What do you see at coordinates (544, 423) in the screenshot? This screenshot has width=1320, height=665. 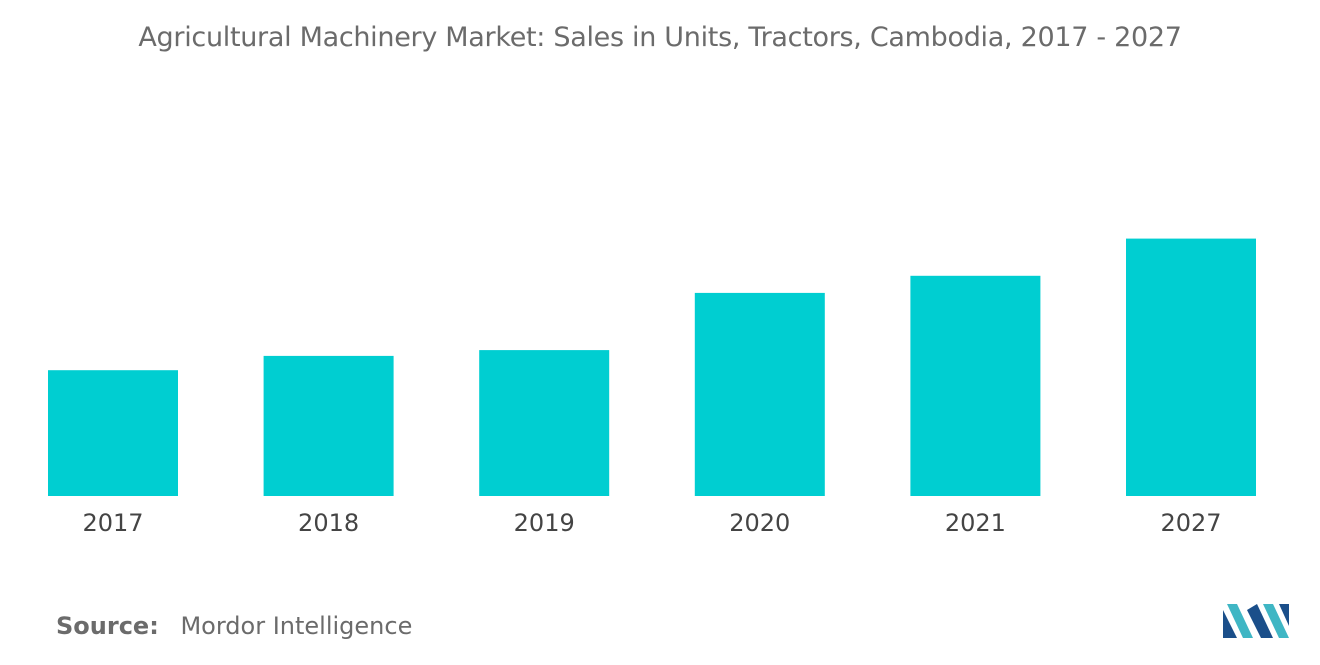 I see `bar-2019` at bounding box center [544, 423].